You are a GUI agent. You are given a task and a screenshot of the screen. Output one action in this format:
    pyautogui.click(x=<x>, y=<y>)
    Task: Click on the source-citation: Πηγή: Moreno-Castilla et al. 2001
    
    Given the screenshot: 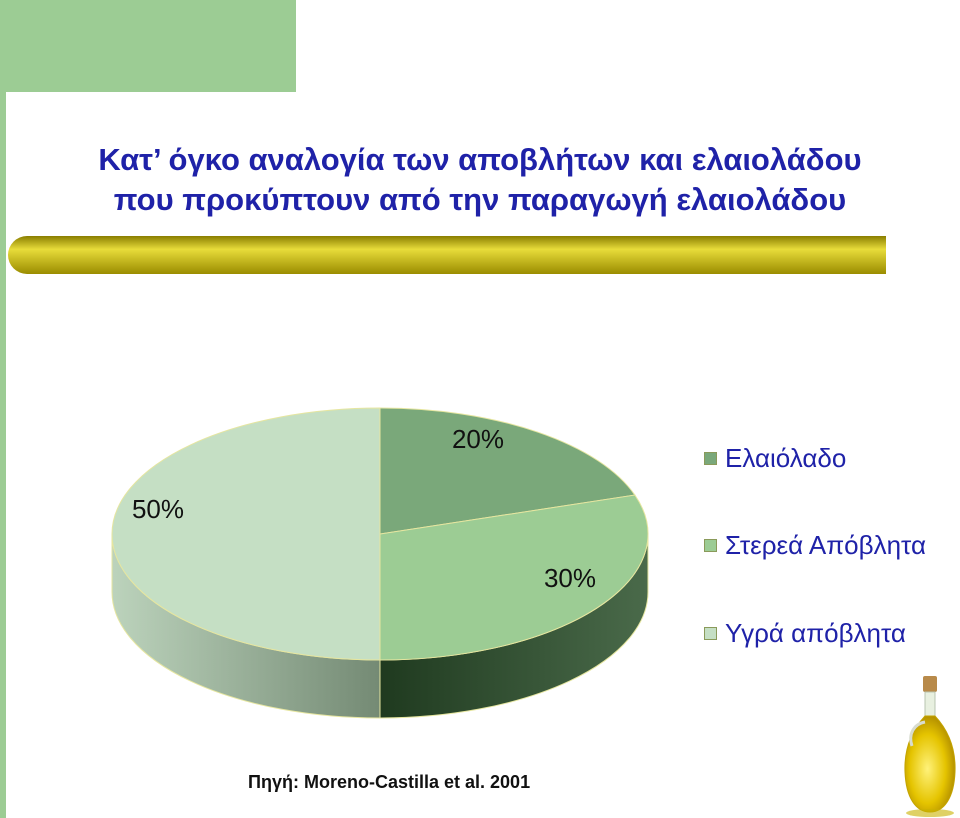 What is the action you would take?
    pyautogui.click(x=389, y=782)
    